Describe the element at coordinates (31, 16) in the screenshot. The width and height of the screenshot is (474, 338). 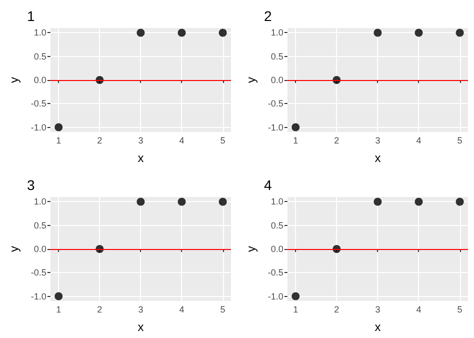
I see `chart-title: 1` at that location.